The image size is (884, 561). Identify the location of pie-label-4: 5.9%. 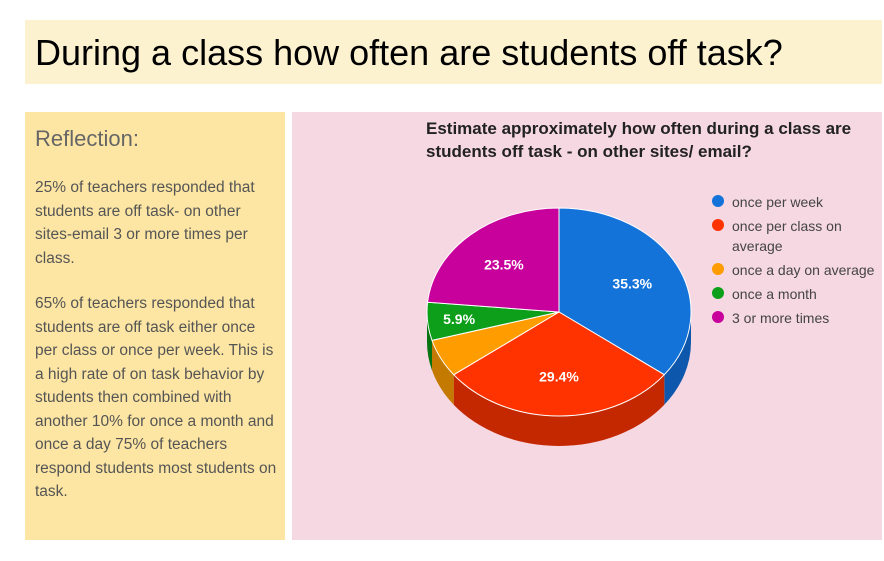
(459, 319).